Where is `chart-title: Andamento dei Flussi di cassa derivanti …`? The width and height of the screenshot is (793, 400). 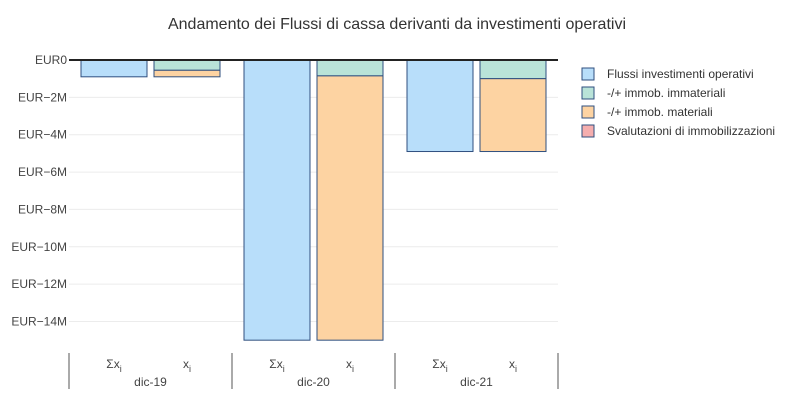 chart-title: Andamento dei Flussi di cassa derivanti … is located at coordinates (397, 24).